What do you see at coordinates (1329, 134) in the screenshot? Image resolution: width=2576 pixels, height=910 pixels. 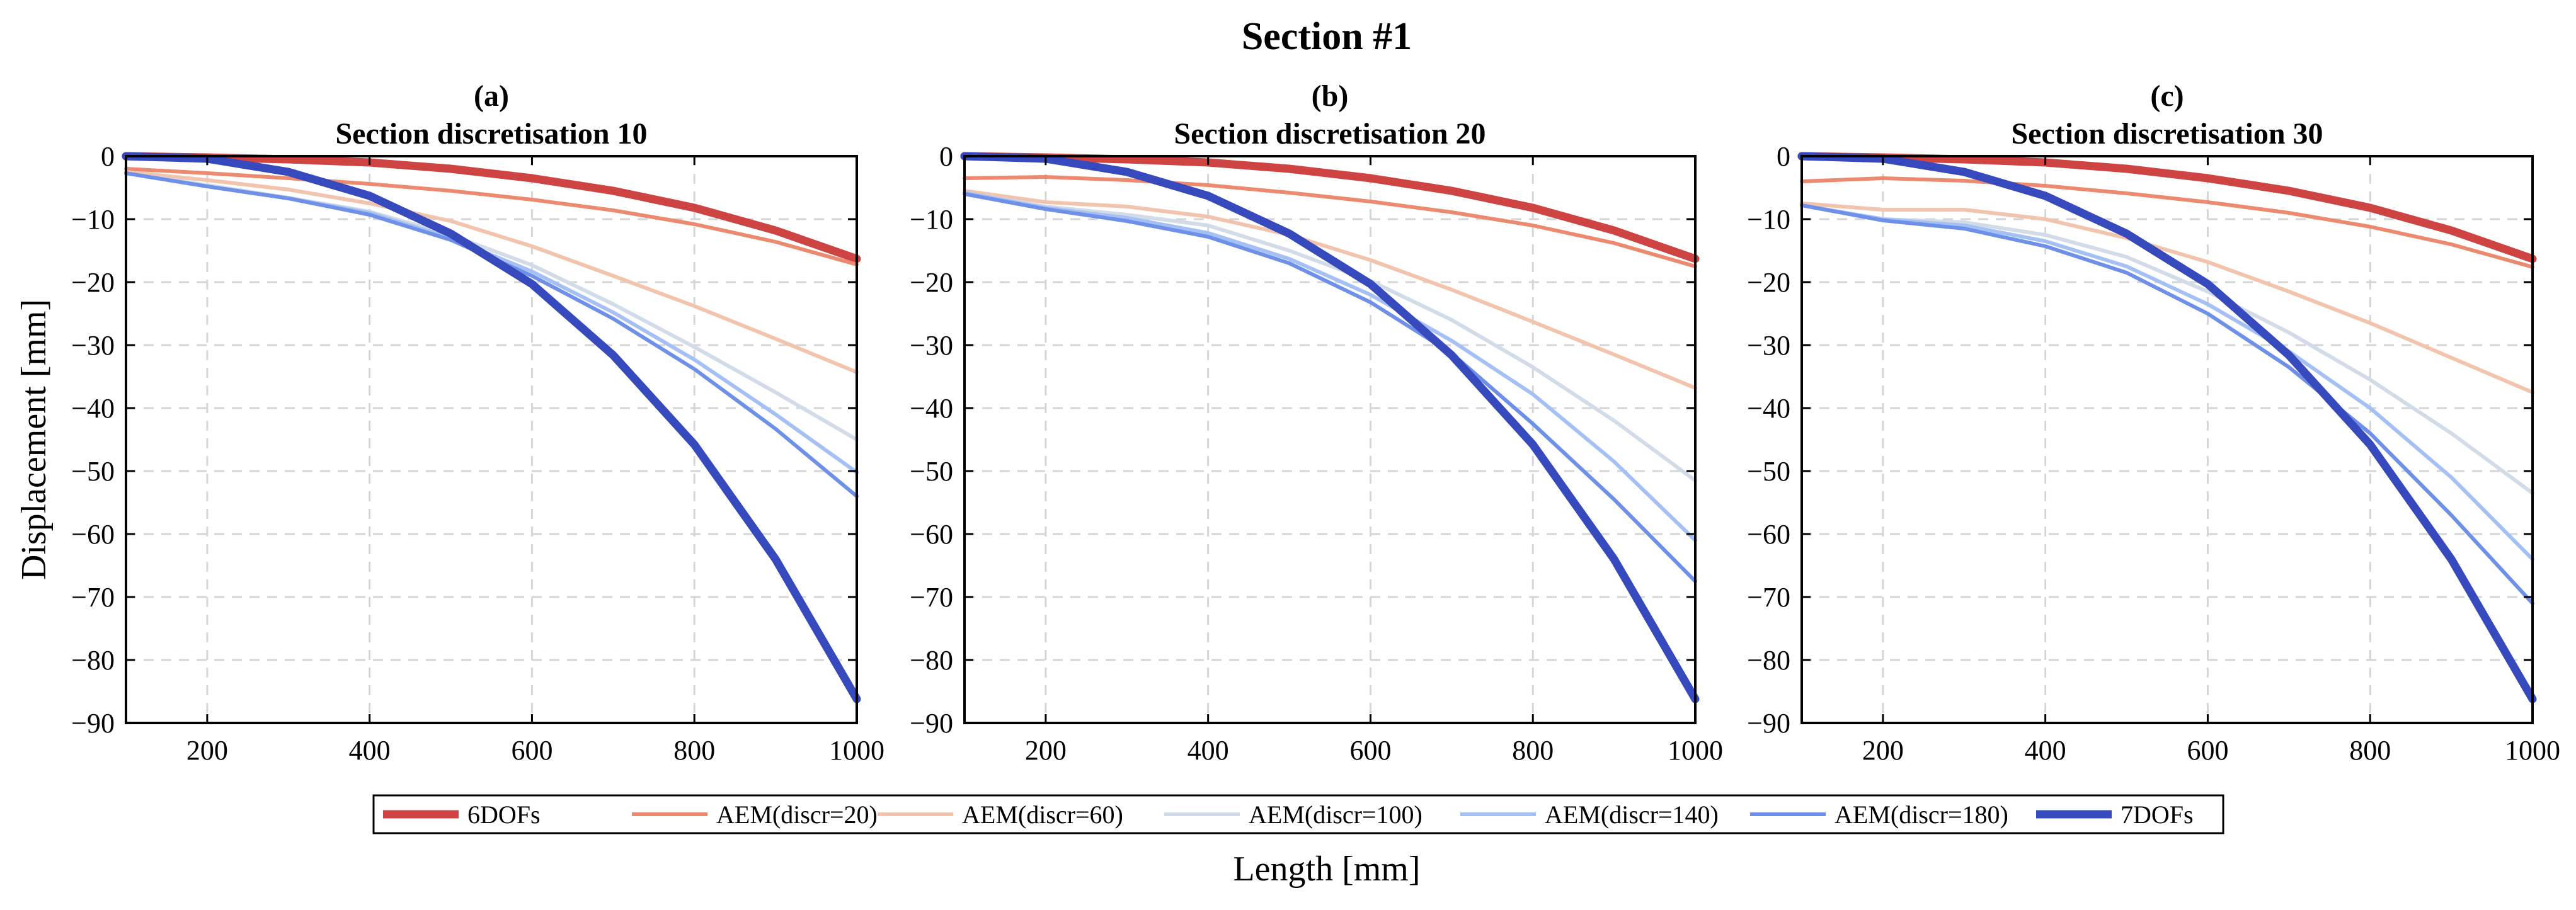 I see `subplot-title: Section discretisation 20` at bounding box center [1329, 134].